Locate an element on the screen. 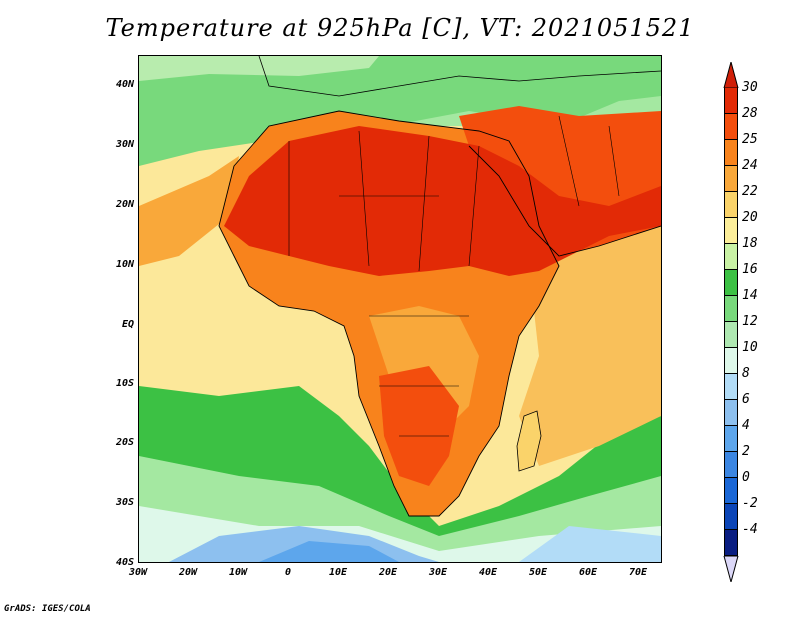 This screenshot has width=800, height=618. colorbar-label: 16 is located at coordinates (750, 269).